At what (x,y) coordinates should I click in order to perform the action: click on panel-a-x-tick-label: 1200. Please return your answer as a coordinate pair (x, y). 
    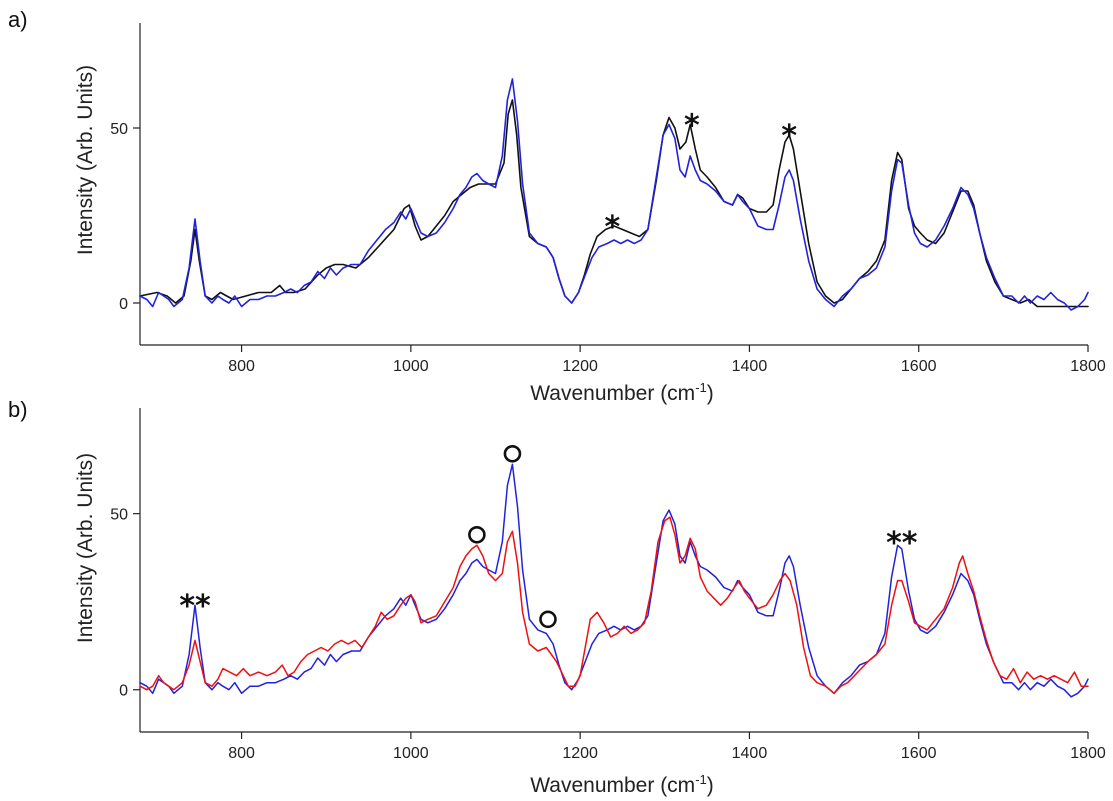
    Looking at the image, I should click on (580, 366).